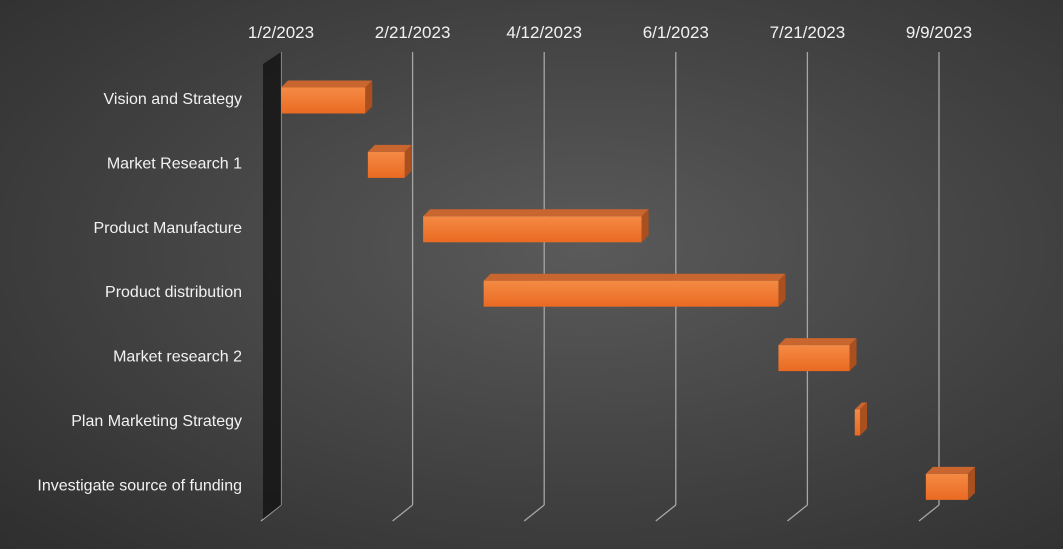 This screenshot has height=549, width=1063. Describe the element at coordinates (939, 32) in the screenshot. I see `x-tick-label: 9/9/2023` at that location.